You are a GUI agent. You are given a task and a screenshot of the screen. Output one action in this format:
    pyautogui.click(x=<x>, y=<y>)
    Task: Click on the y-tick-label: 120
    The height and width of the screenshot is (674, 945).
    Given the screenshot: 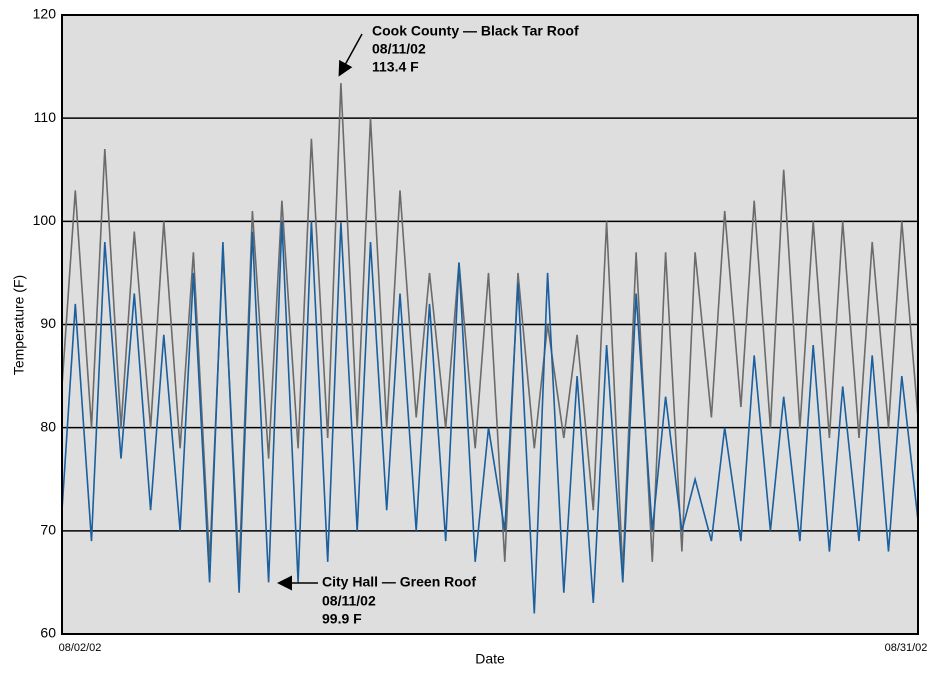 What is the action you would take?
    pyautogui.click(x=45, y=14)
    